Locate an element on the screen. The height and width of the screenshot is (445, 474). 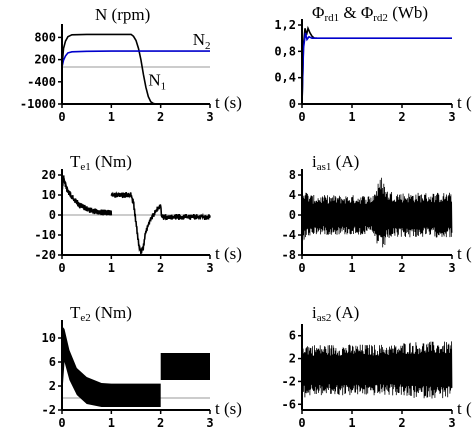
annotation-subscript: 2 is located at coordinates (208, 46).